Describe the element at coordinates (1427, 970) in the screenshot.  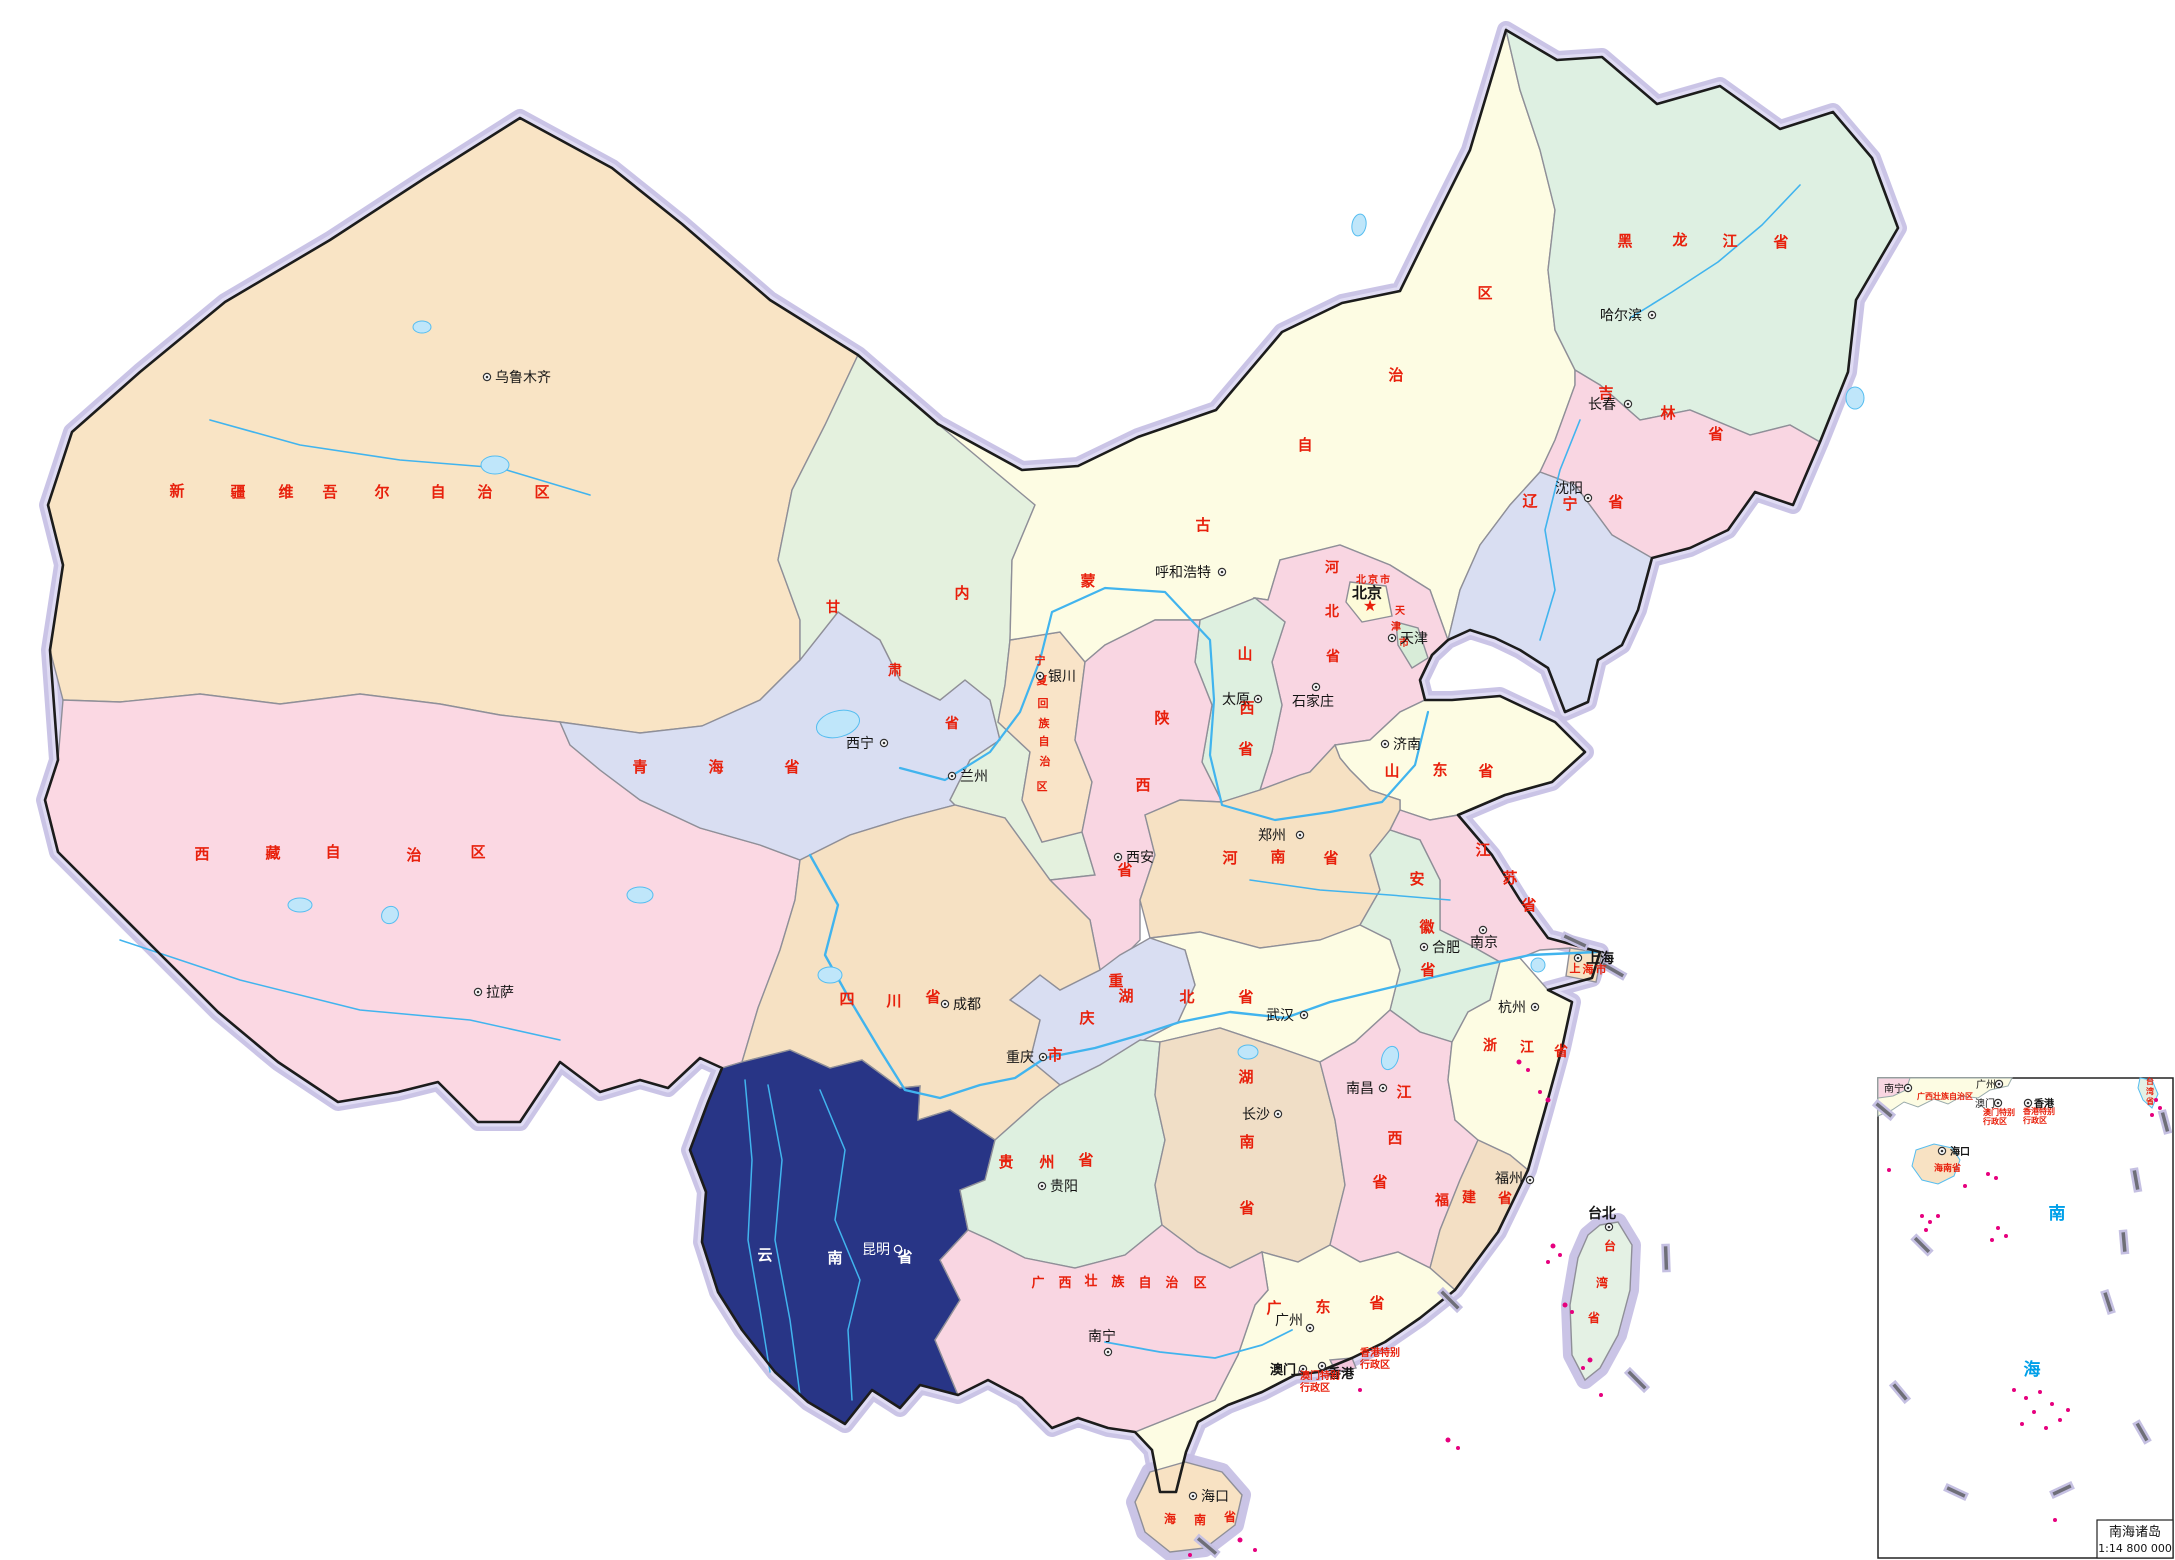
I see `province-label-anhui: 省` at that location.